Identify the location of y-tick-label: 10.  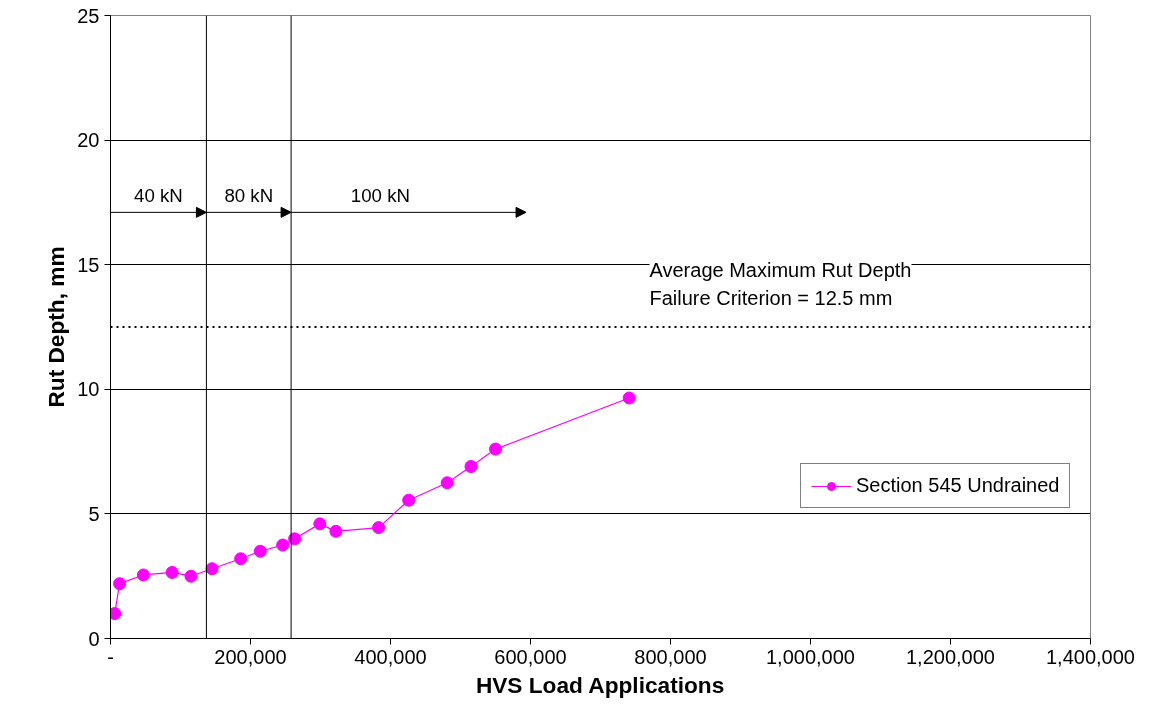
(88, 389).